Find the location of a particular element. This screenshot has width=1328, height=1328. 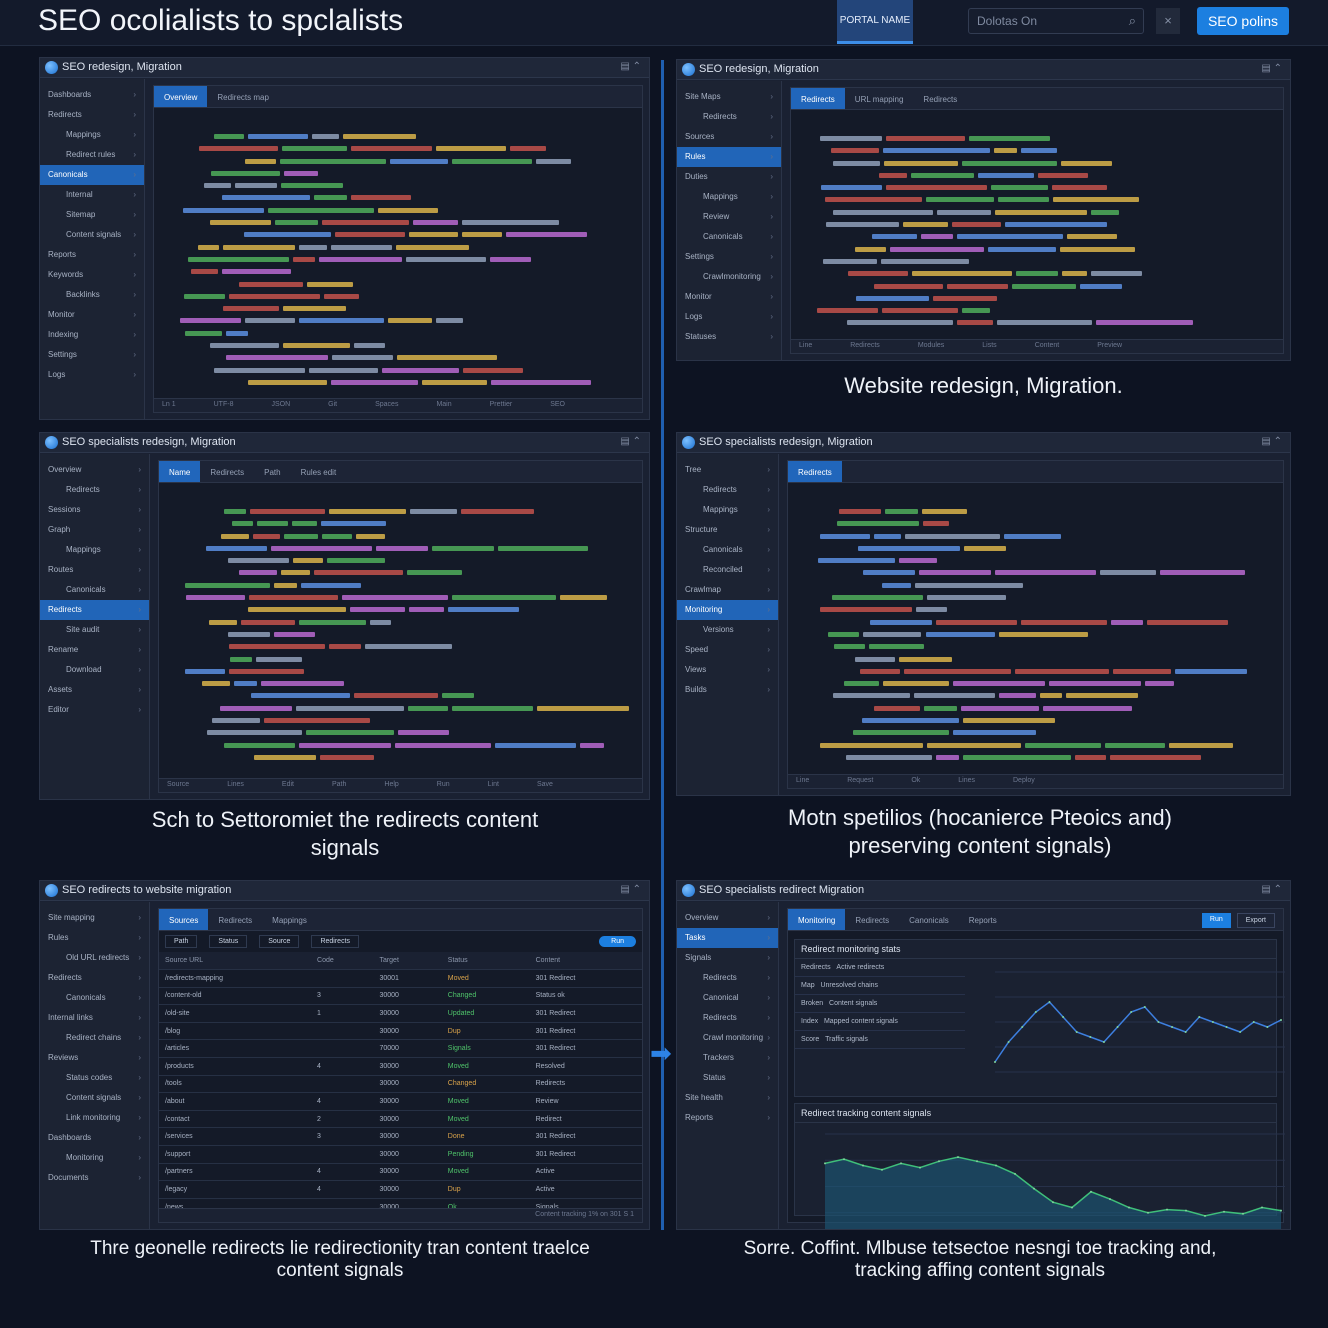

tab: Rules edit is located at coordinates (318, 472).